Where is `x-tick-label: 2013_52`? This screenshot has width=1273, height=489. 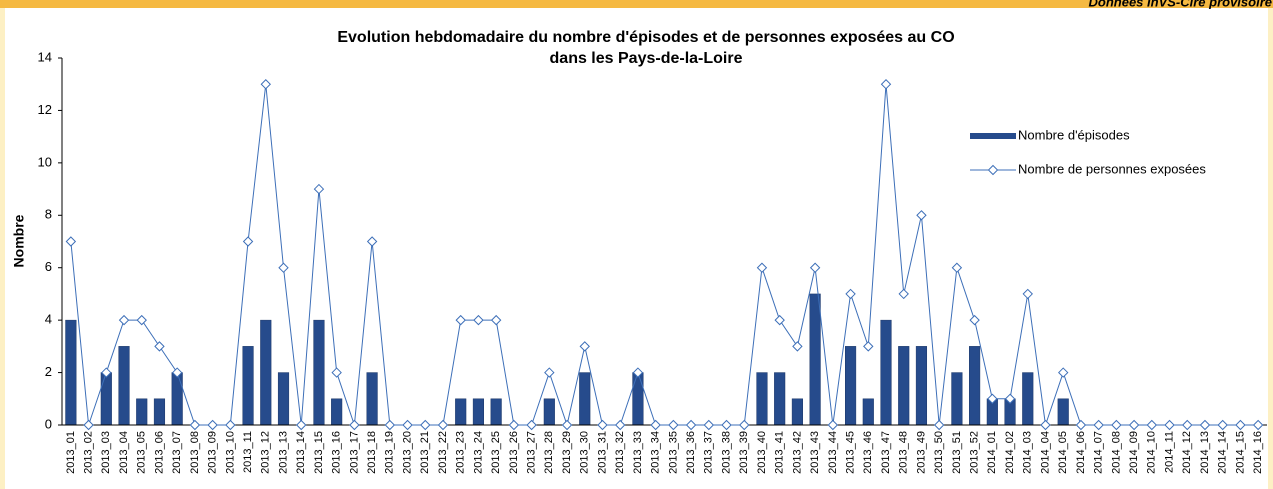 x-tick-label: 2013_52 is located at coordinates (975, 452).